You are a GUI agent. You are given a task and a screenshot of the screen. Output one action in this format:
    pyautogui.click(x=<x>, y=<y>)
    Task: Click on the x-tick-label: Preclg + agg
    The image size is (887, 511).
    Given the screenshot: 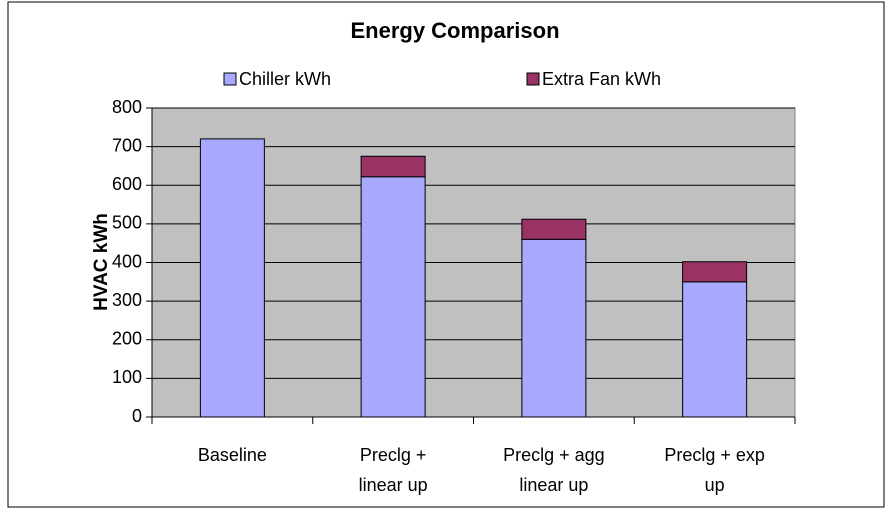 What is the action you would take?
    pyautogui.click(x=554, y=455)
    